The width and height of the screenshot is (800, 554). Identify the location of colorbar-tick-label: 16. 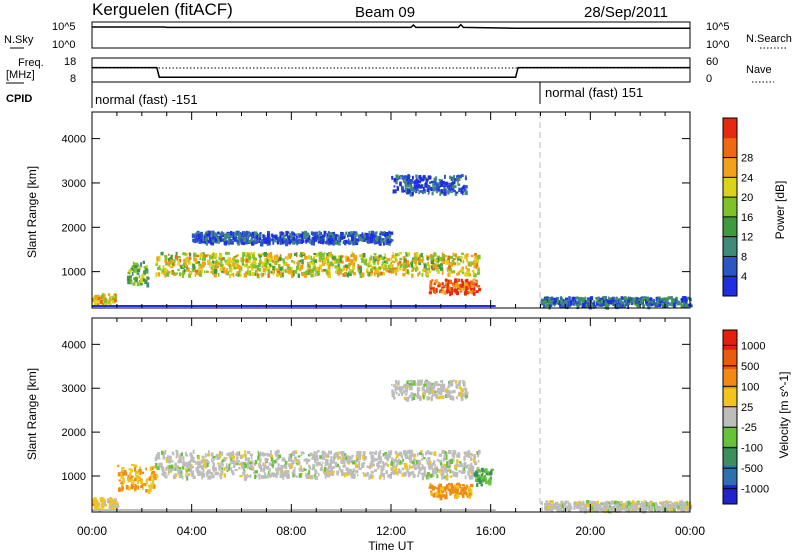
(747, 218).